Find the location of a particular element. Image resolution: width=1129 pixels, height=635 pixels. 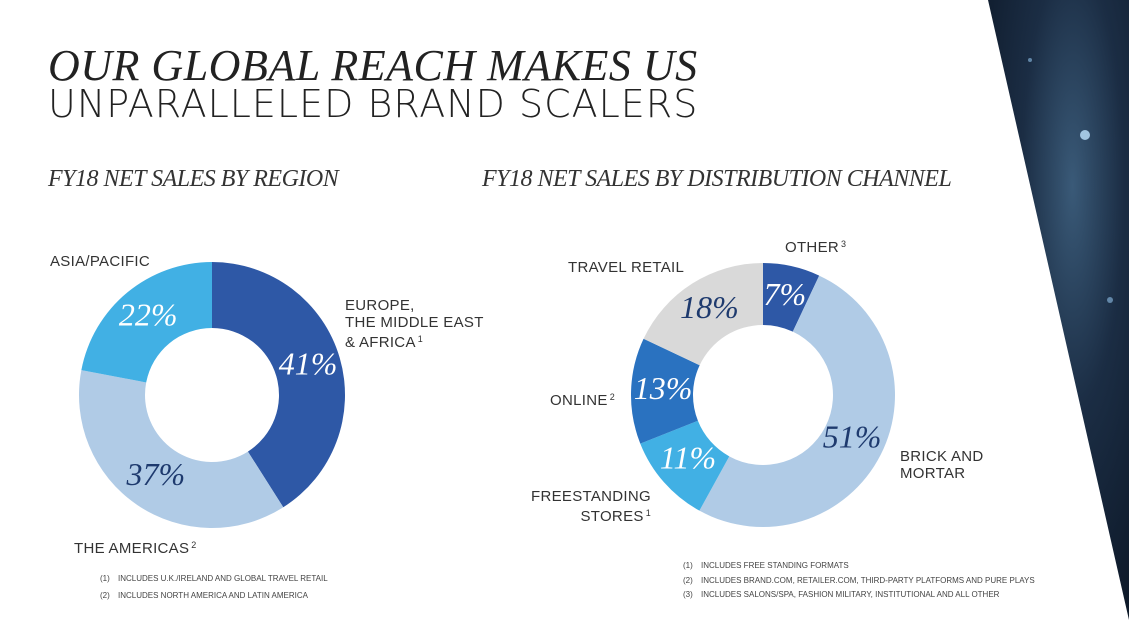

value-label: 11% is located at coordinates (688, 457).